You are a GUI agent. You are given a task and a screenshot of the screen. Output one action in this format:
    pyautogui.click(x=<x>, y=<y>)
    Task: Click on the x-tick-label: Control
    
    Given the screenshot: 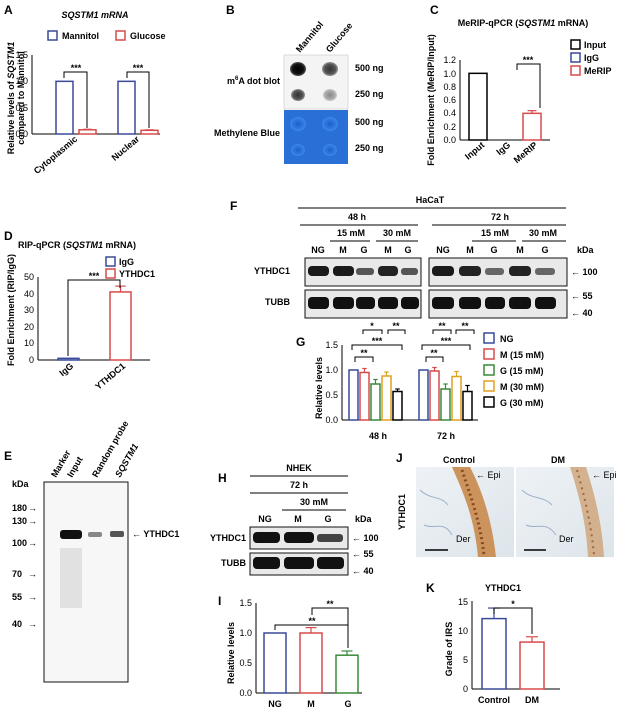 What is the action you would take?
    pyautogui.click(x=494, y=700)
    